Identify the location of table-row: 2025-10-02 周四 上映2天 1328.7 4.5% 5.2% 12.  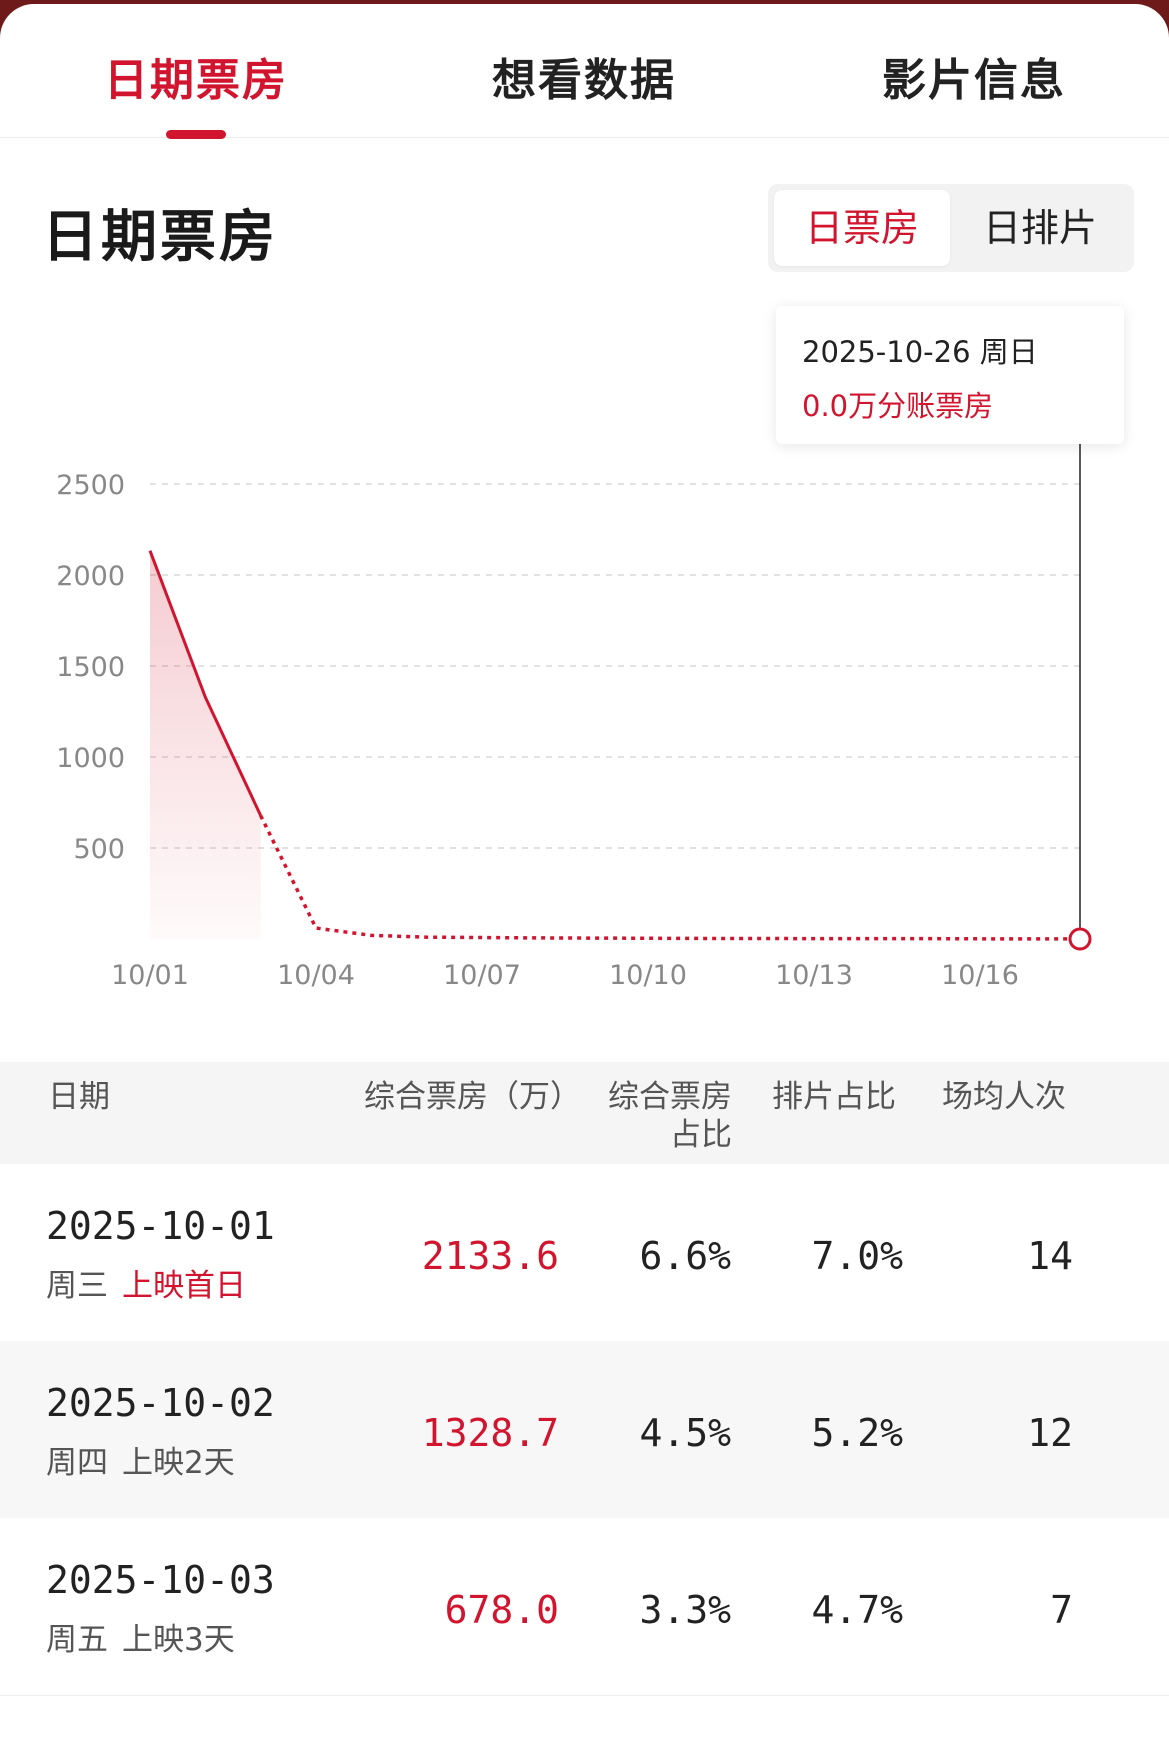
(584, 1429).